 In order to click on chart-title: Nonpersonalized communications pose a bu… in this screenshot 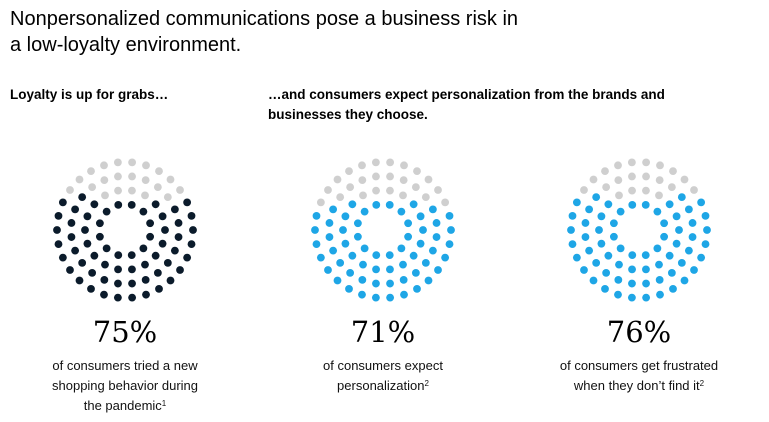, I will do `click(310, 32)`.